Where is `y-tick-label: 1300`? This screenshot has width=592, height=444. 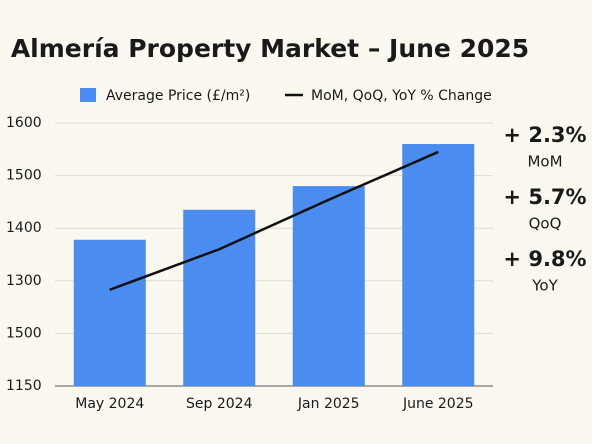 y-tick-label: 1300 is located at coordinates (24, 281).